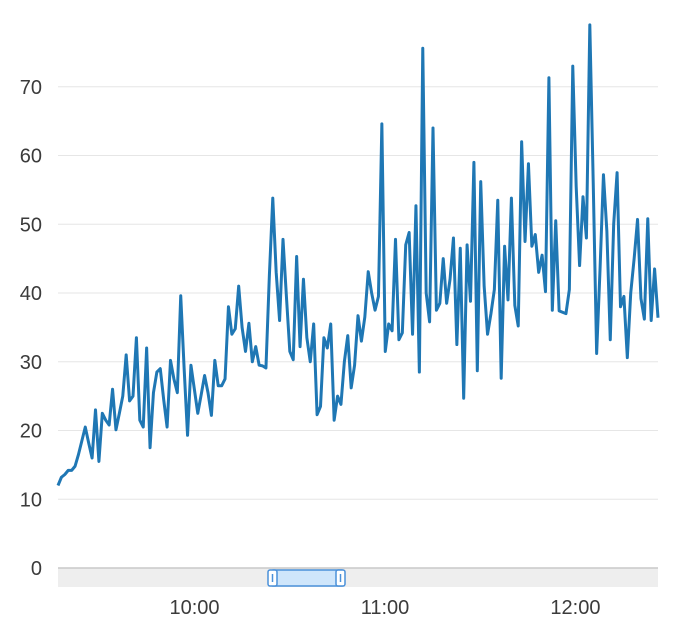  What do you see at coordinates (307, 578) in the screenshot?
I see `scrollbar-thumb` at bounding box center [307, 578].